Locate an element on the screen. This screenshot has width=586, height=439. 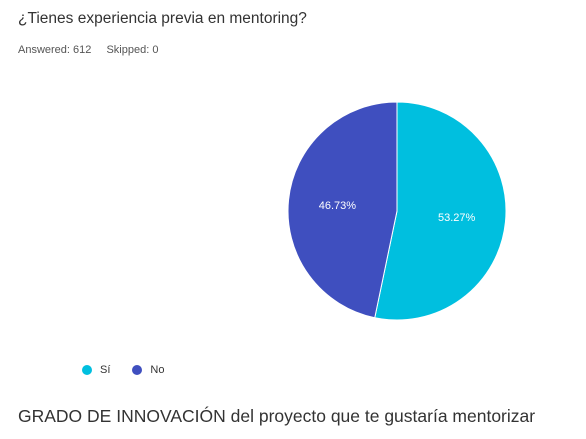
answered-count: Answered: 612 is located at coordinates (55, 50).